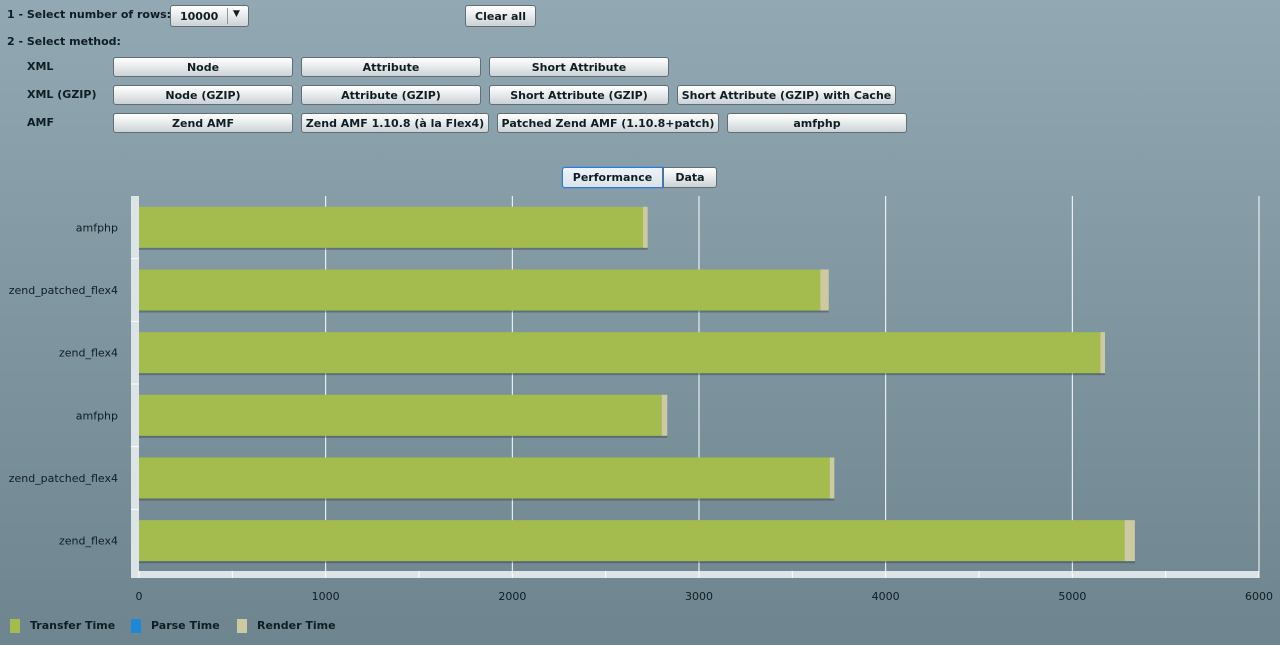 This screenshot has width=1280, height=645. I want to click on legend-swatch-render, so click(242, 626).